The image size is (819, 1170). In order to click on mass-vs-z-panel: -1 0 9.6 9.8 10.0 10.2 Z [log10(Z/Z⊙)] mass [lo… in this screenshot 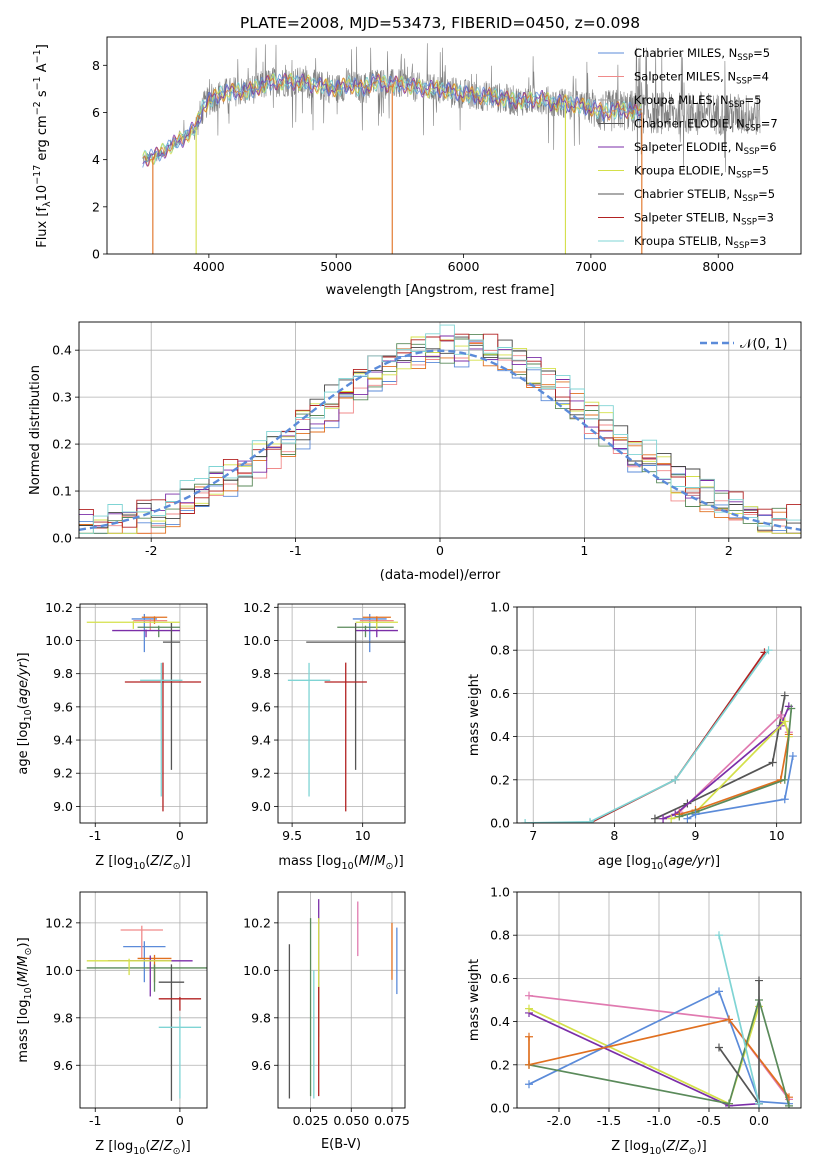, I will do `click(112, 1024)`.